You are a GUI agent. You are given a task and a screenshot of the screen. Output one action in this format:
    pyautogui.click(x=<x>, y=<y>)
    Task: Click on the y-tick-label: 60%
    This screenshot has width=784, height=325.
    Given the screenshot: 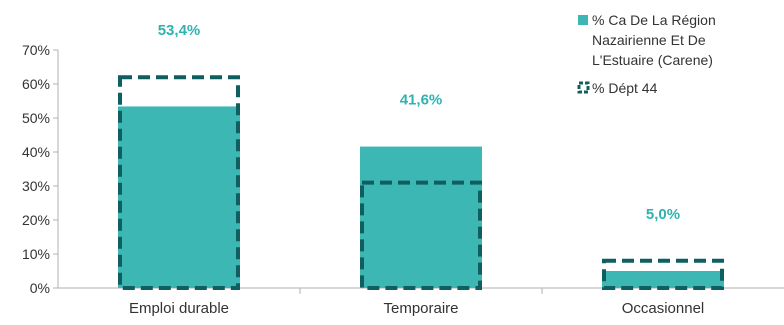 What is the action you would take?
    pyautogui.click(x=36, y=84)
    